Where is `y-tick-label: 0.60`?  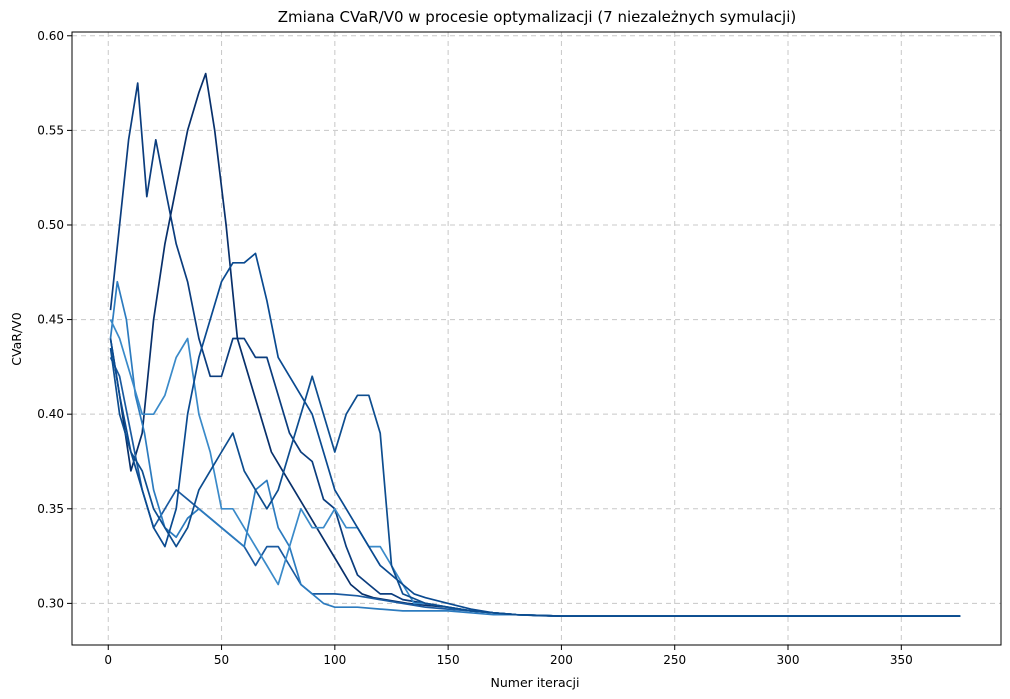
y-tick-label: 0.60 is located at coordinates (50, 36).